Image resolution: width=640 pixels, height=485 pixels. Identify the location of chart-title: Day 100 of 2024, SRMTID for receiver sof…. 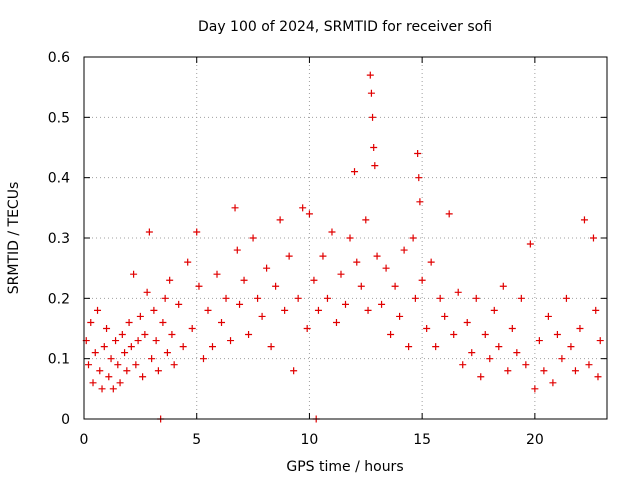
(345, 27).